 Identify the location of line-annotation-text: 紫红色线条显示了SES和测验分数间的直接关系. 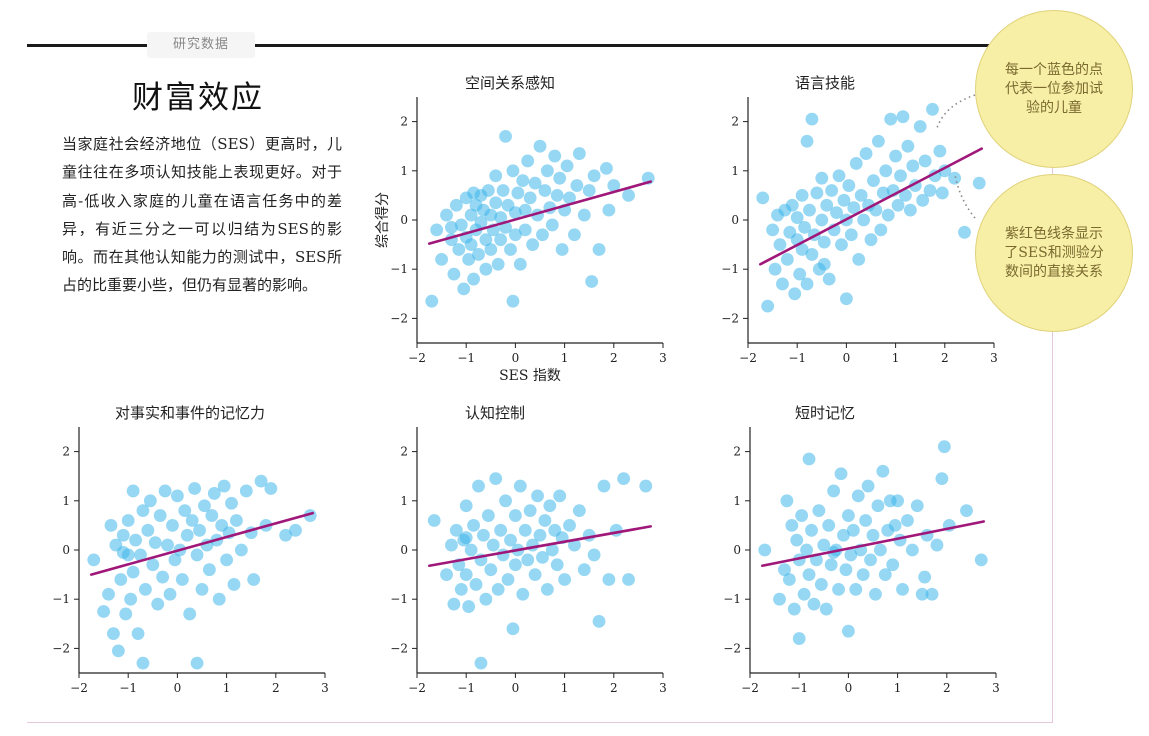
(1054, 252).